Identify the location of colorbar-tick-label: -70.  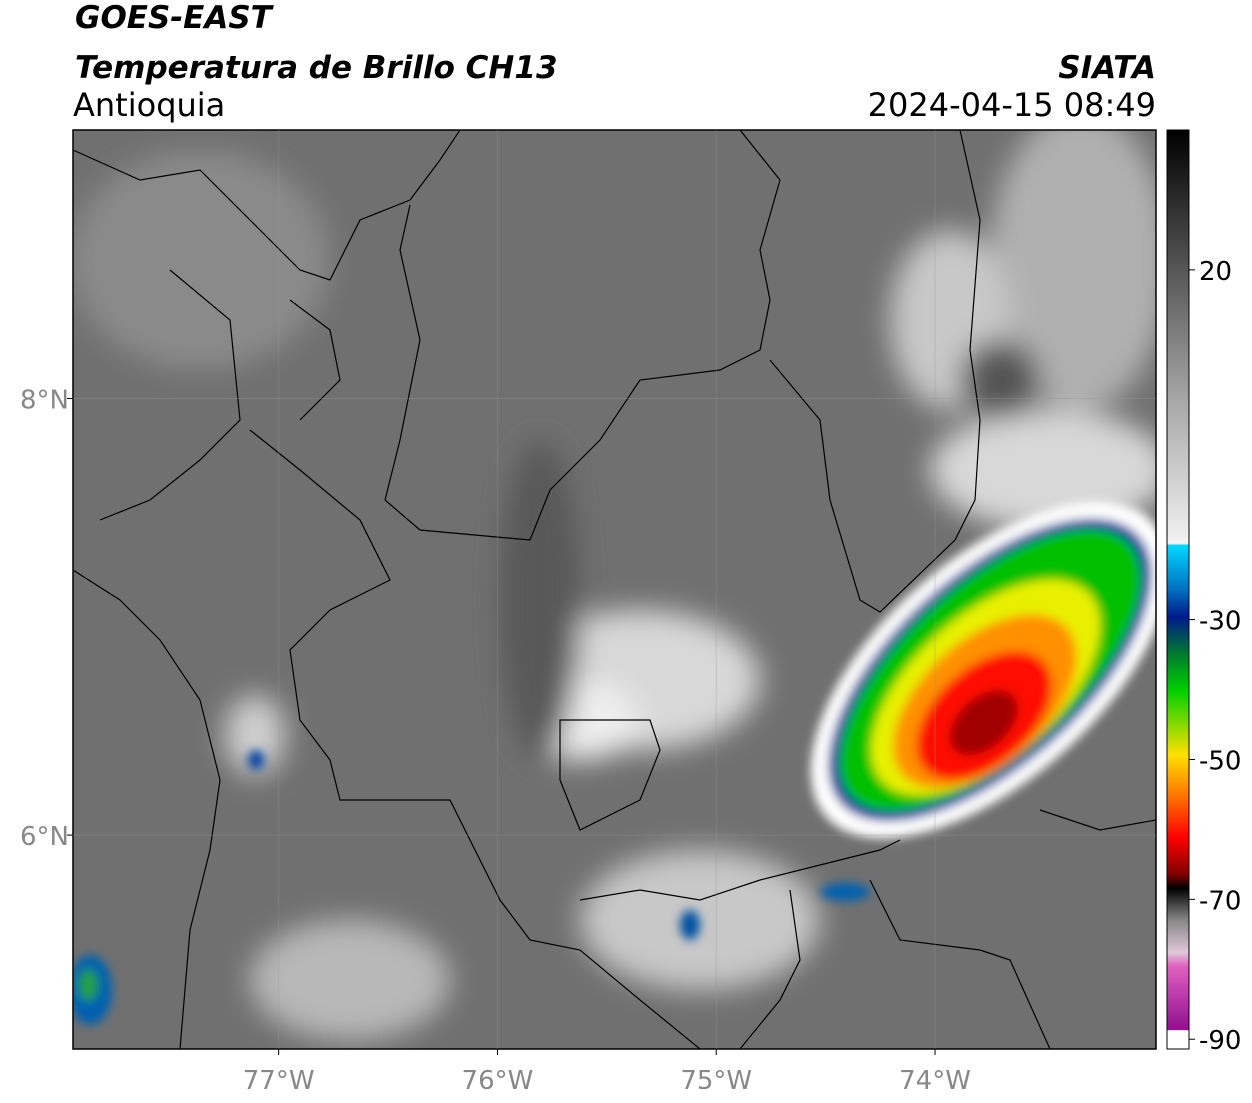
(1220, 901).